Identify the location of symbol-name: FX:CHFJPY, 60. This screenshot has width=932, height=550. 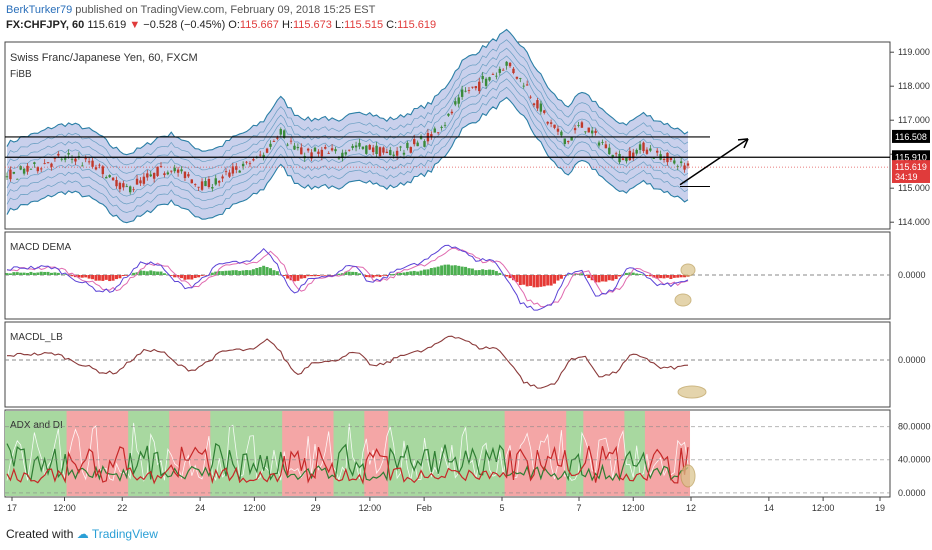
(45, 25).